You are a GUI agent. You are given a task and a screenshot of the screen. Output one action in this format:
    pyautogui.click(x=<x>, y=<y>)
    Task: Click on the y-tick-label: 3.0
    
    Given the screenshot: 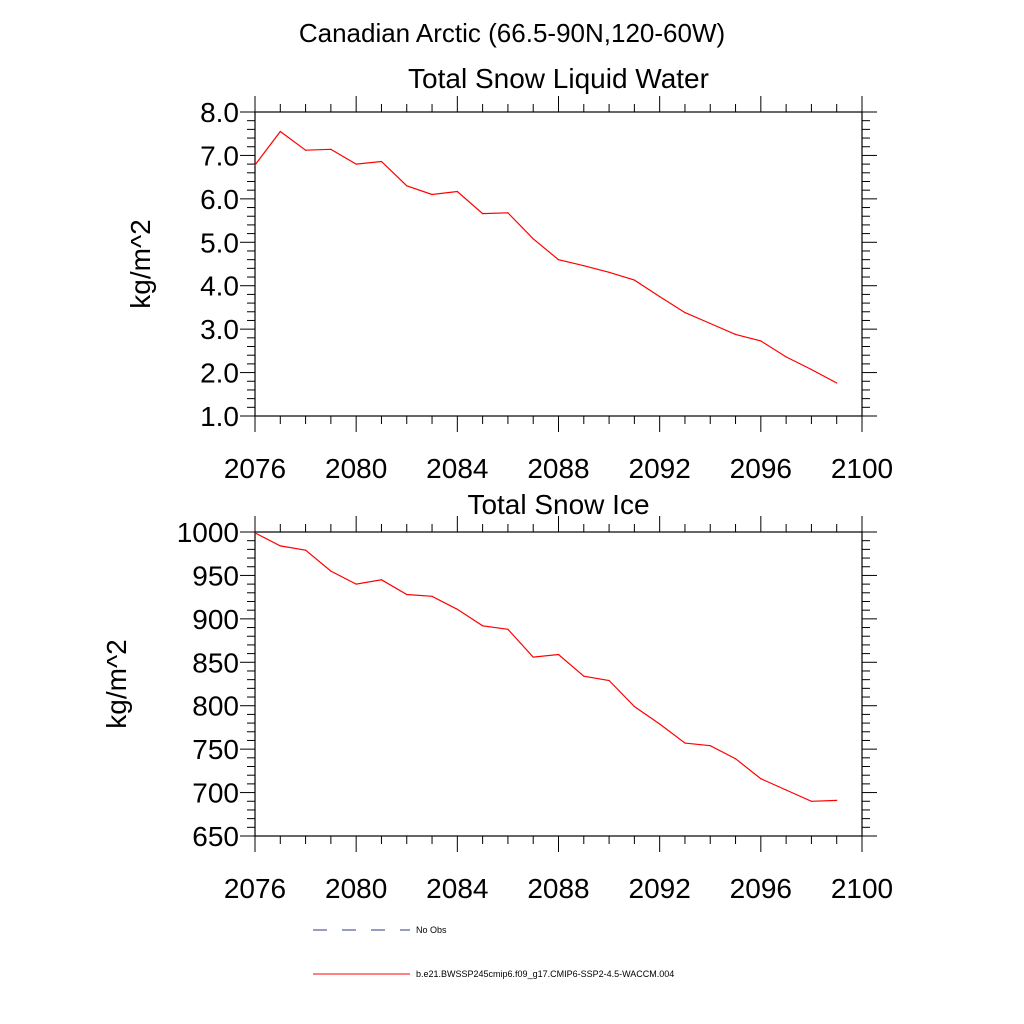 What is the action you would take?
    pyautogui.click(x=219, y=329)
    